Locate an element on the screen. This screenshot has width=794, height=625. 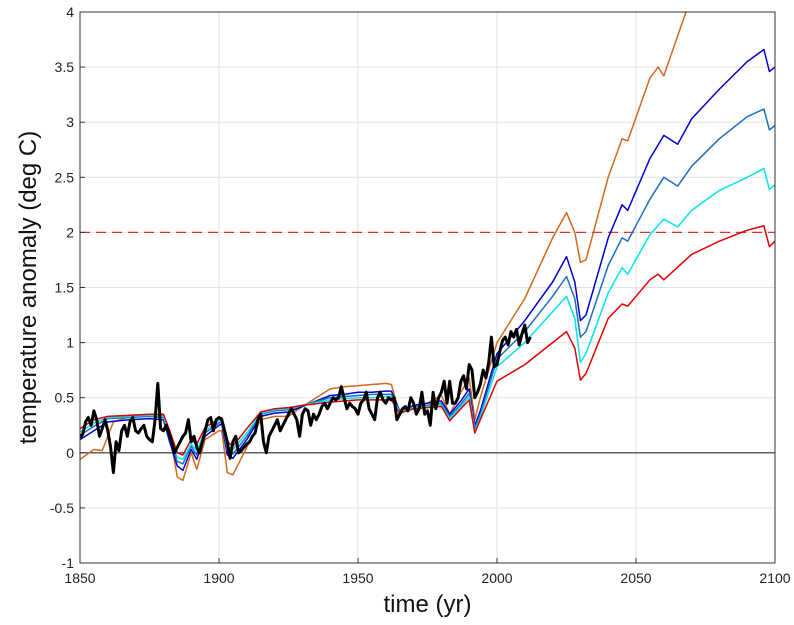
y-tick-label: 3 is located at coordinates (70, 122).